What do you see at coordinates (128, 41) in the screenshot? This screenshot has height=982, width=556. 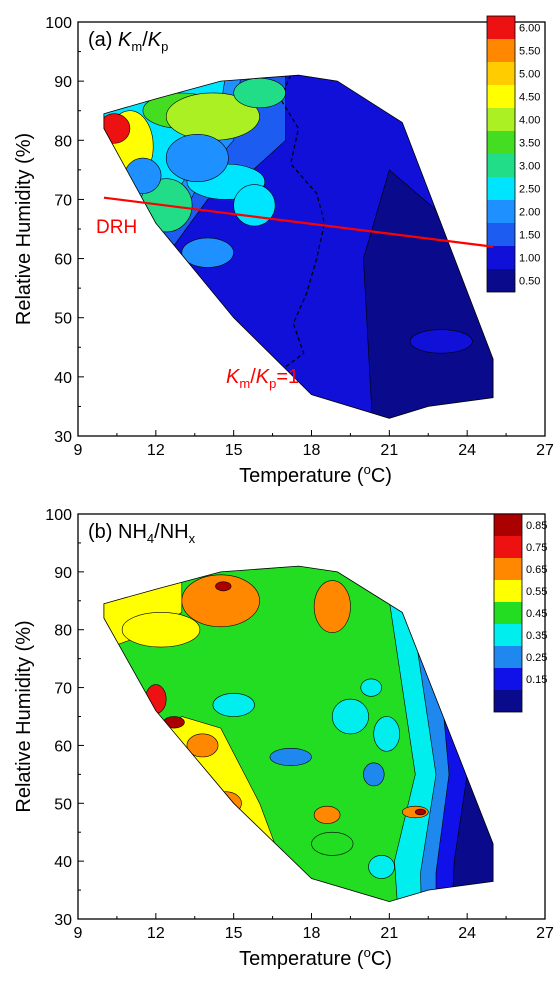 I see `panel-title: (a) Km/Kp` at bounding box center [128, 41].